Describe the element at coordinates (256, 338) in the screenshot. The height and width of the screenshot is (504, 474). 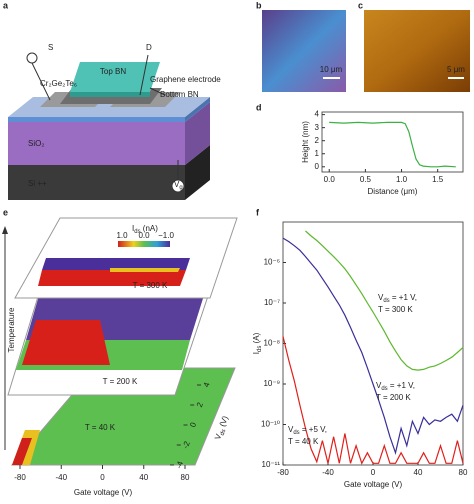
I see `y-axis-label-part: (A)` at that location.